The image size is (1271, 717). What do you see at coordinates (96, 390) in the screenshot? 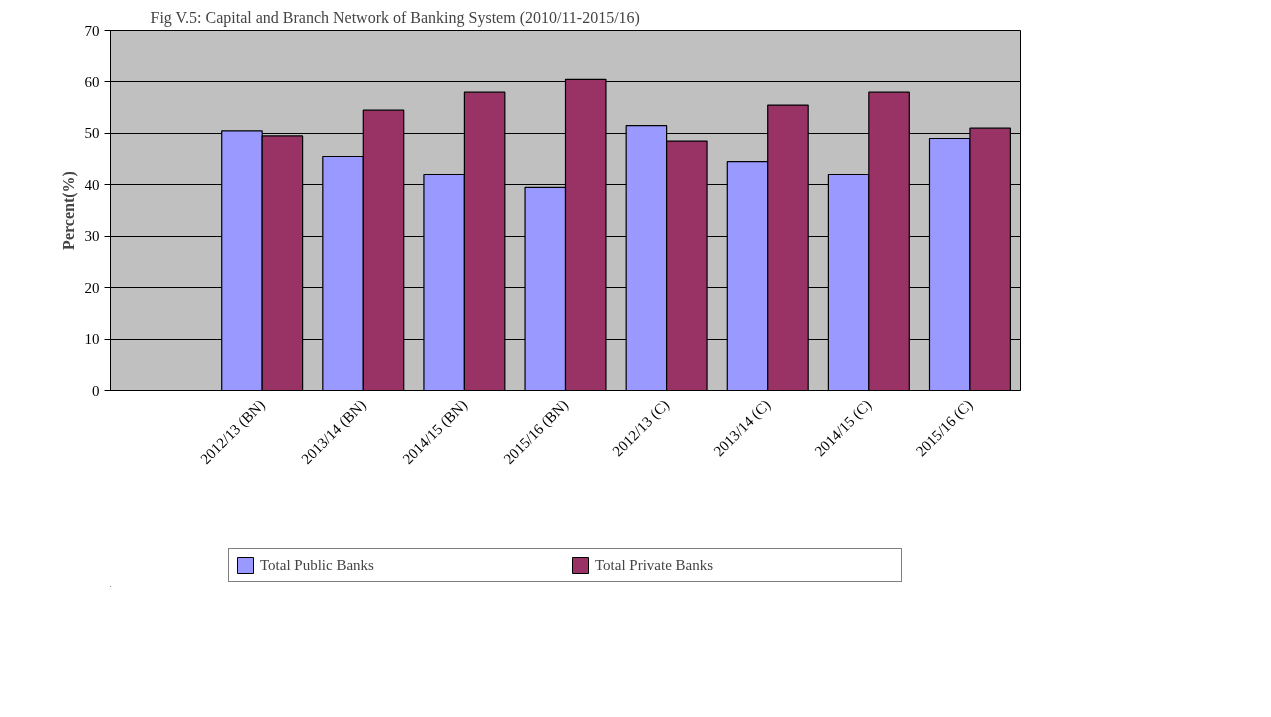
I see `y-tick-label: 0` at bounding box center [96, 390].